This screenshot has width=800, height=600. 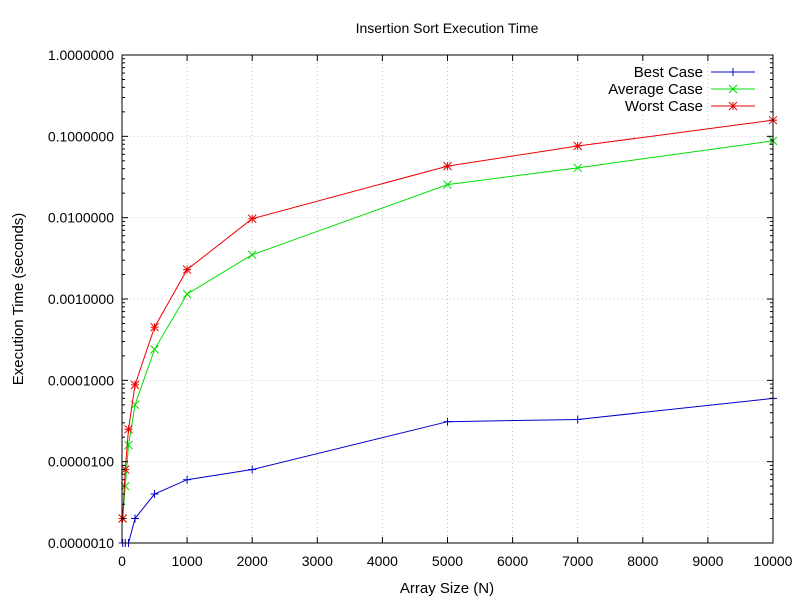 I want to click on chart-title: Insertion Sort Execution Time, so click(x=447, y=28).